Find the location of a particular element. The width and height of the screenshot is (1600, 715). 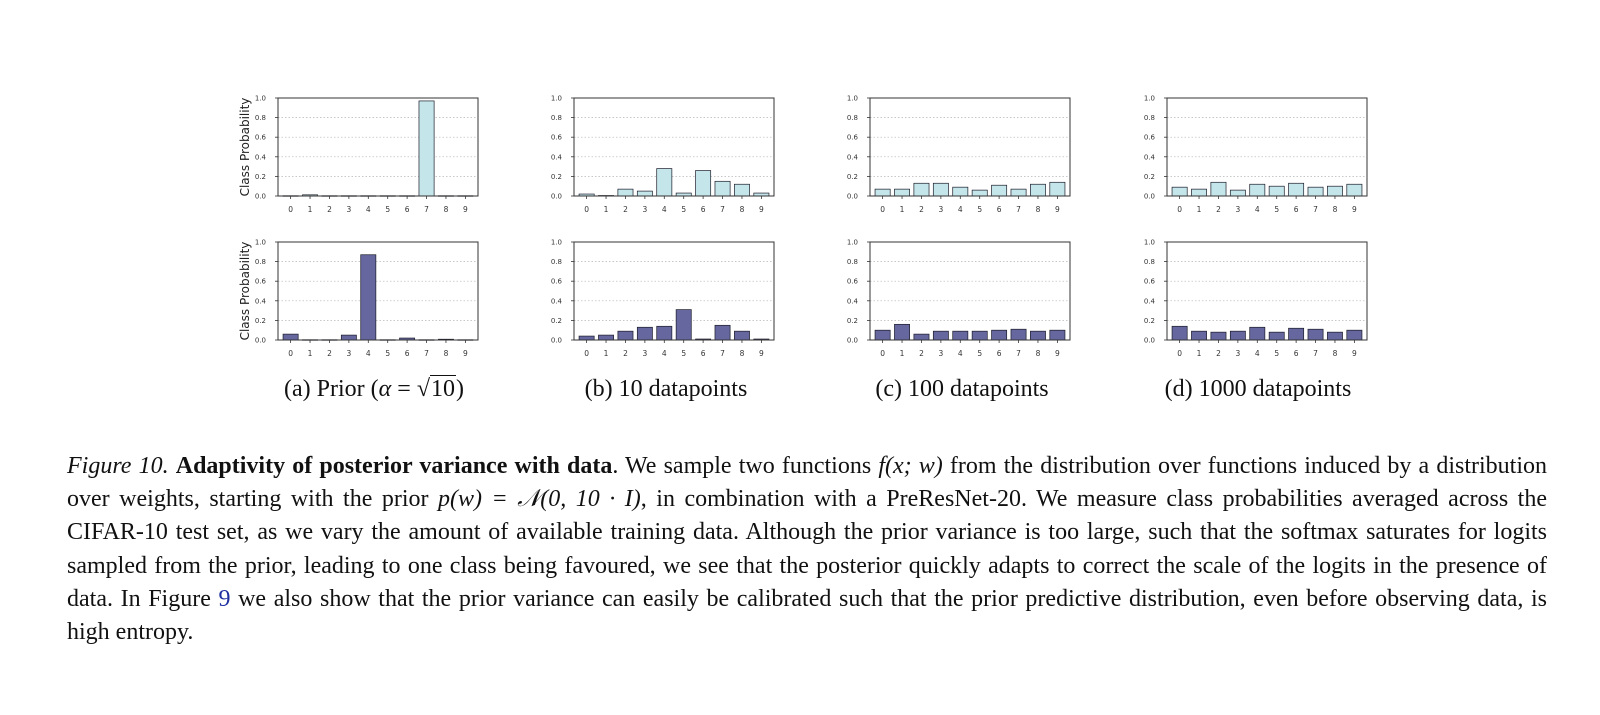

panel-c-row1-ytick-label-0.2: 0.2 is located at coordinates (852, 177).